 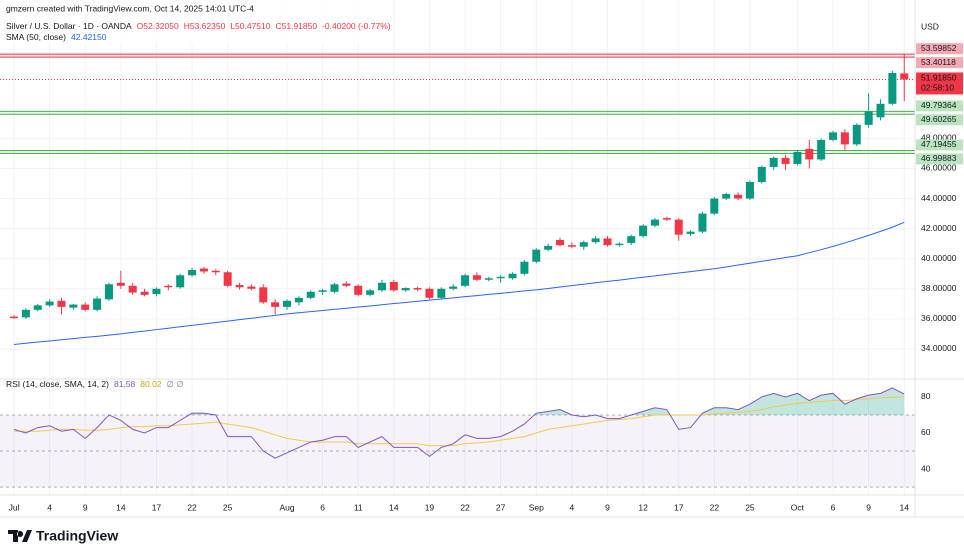 I want to click on rsi-tick-label: 40, so click(x=926, y=468).